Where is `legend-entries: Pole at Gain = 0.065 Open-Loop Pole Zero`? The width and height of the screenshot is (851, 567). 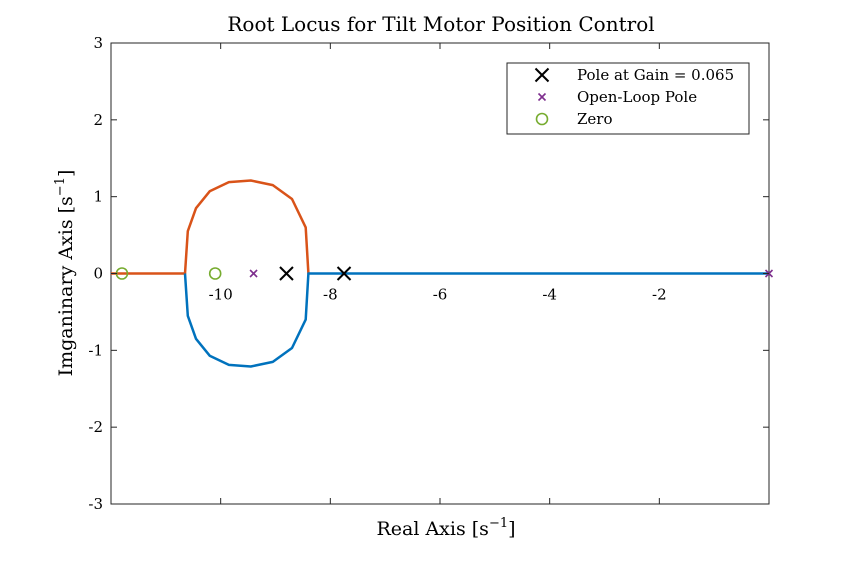
legend-entries: Pole at Gain = 0.065 Open-Loop Pole Zero is located at coordinates (634, 97).